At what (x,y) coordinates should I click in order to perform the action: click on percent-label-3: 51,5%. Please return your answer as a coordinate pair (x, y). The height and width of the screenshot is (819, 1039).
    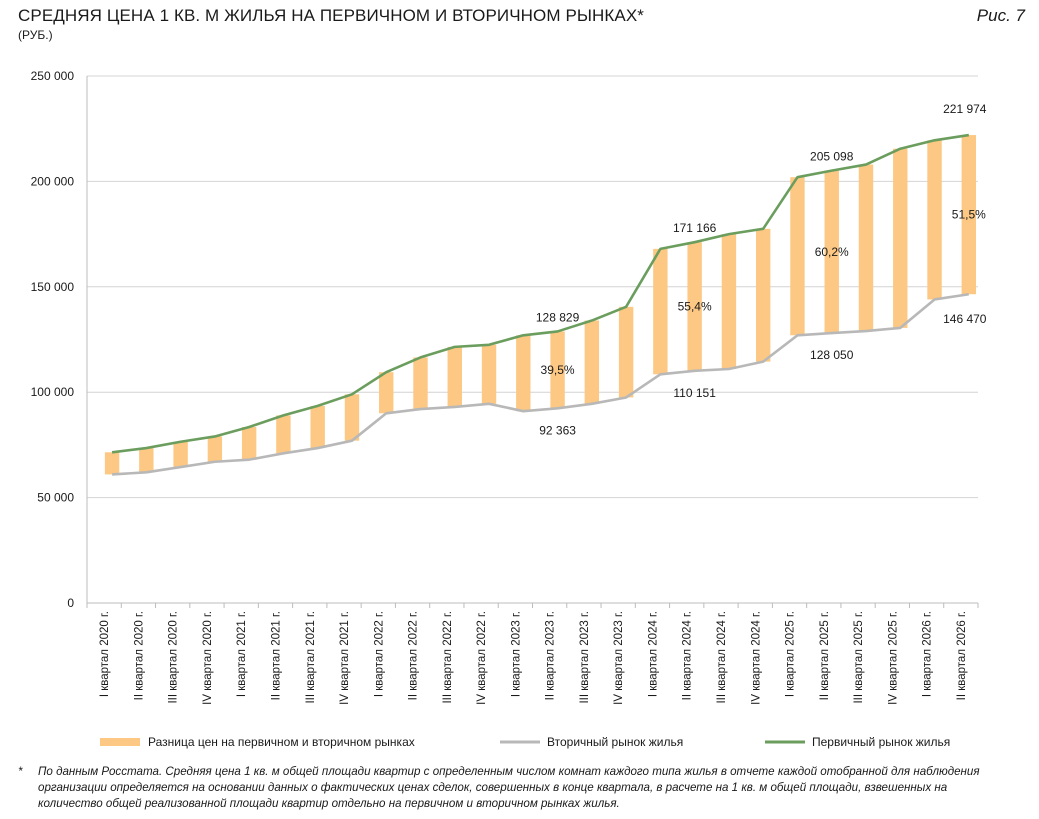
    Looking at the image, I should click on (969, 215).